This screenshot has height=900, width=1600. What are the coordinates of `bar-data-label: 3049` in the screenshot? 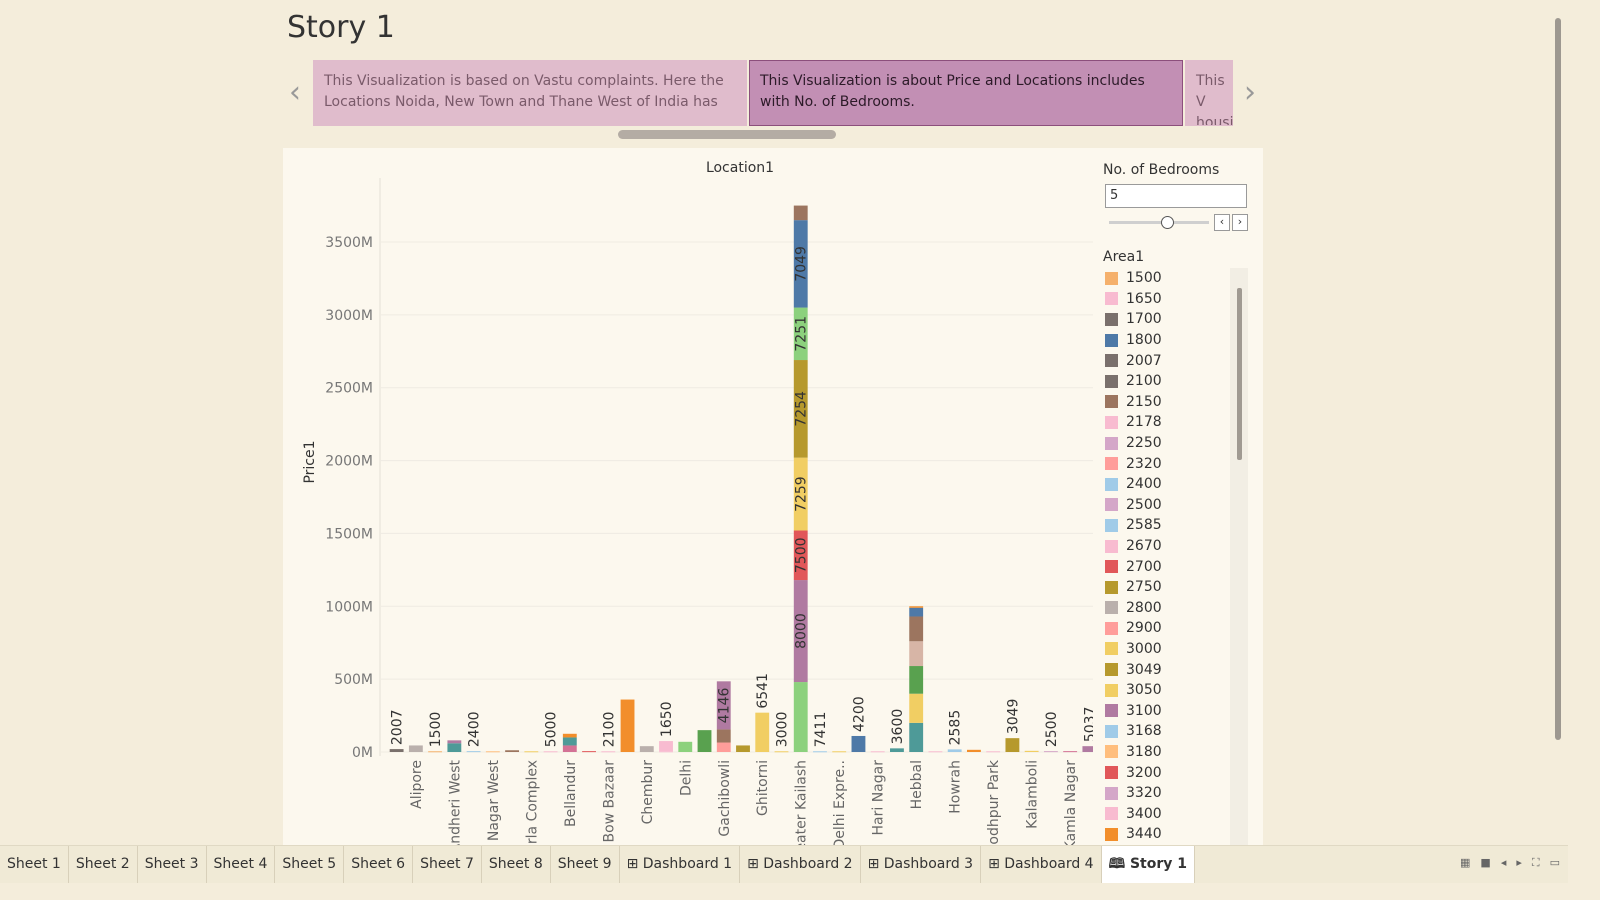 It's located at (1013, 717).